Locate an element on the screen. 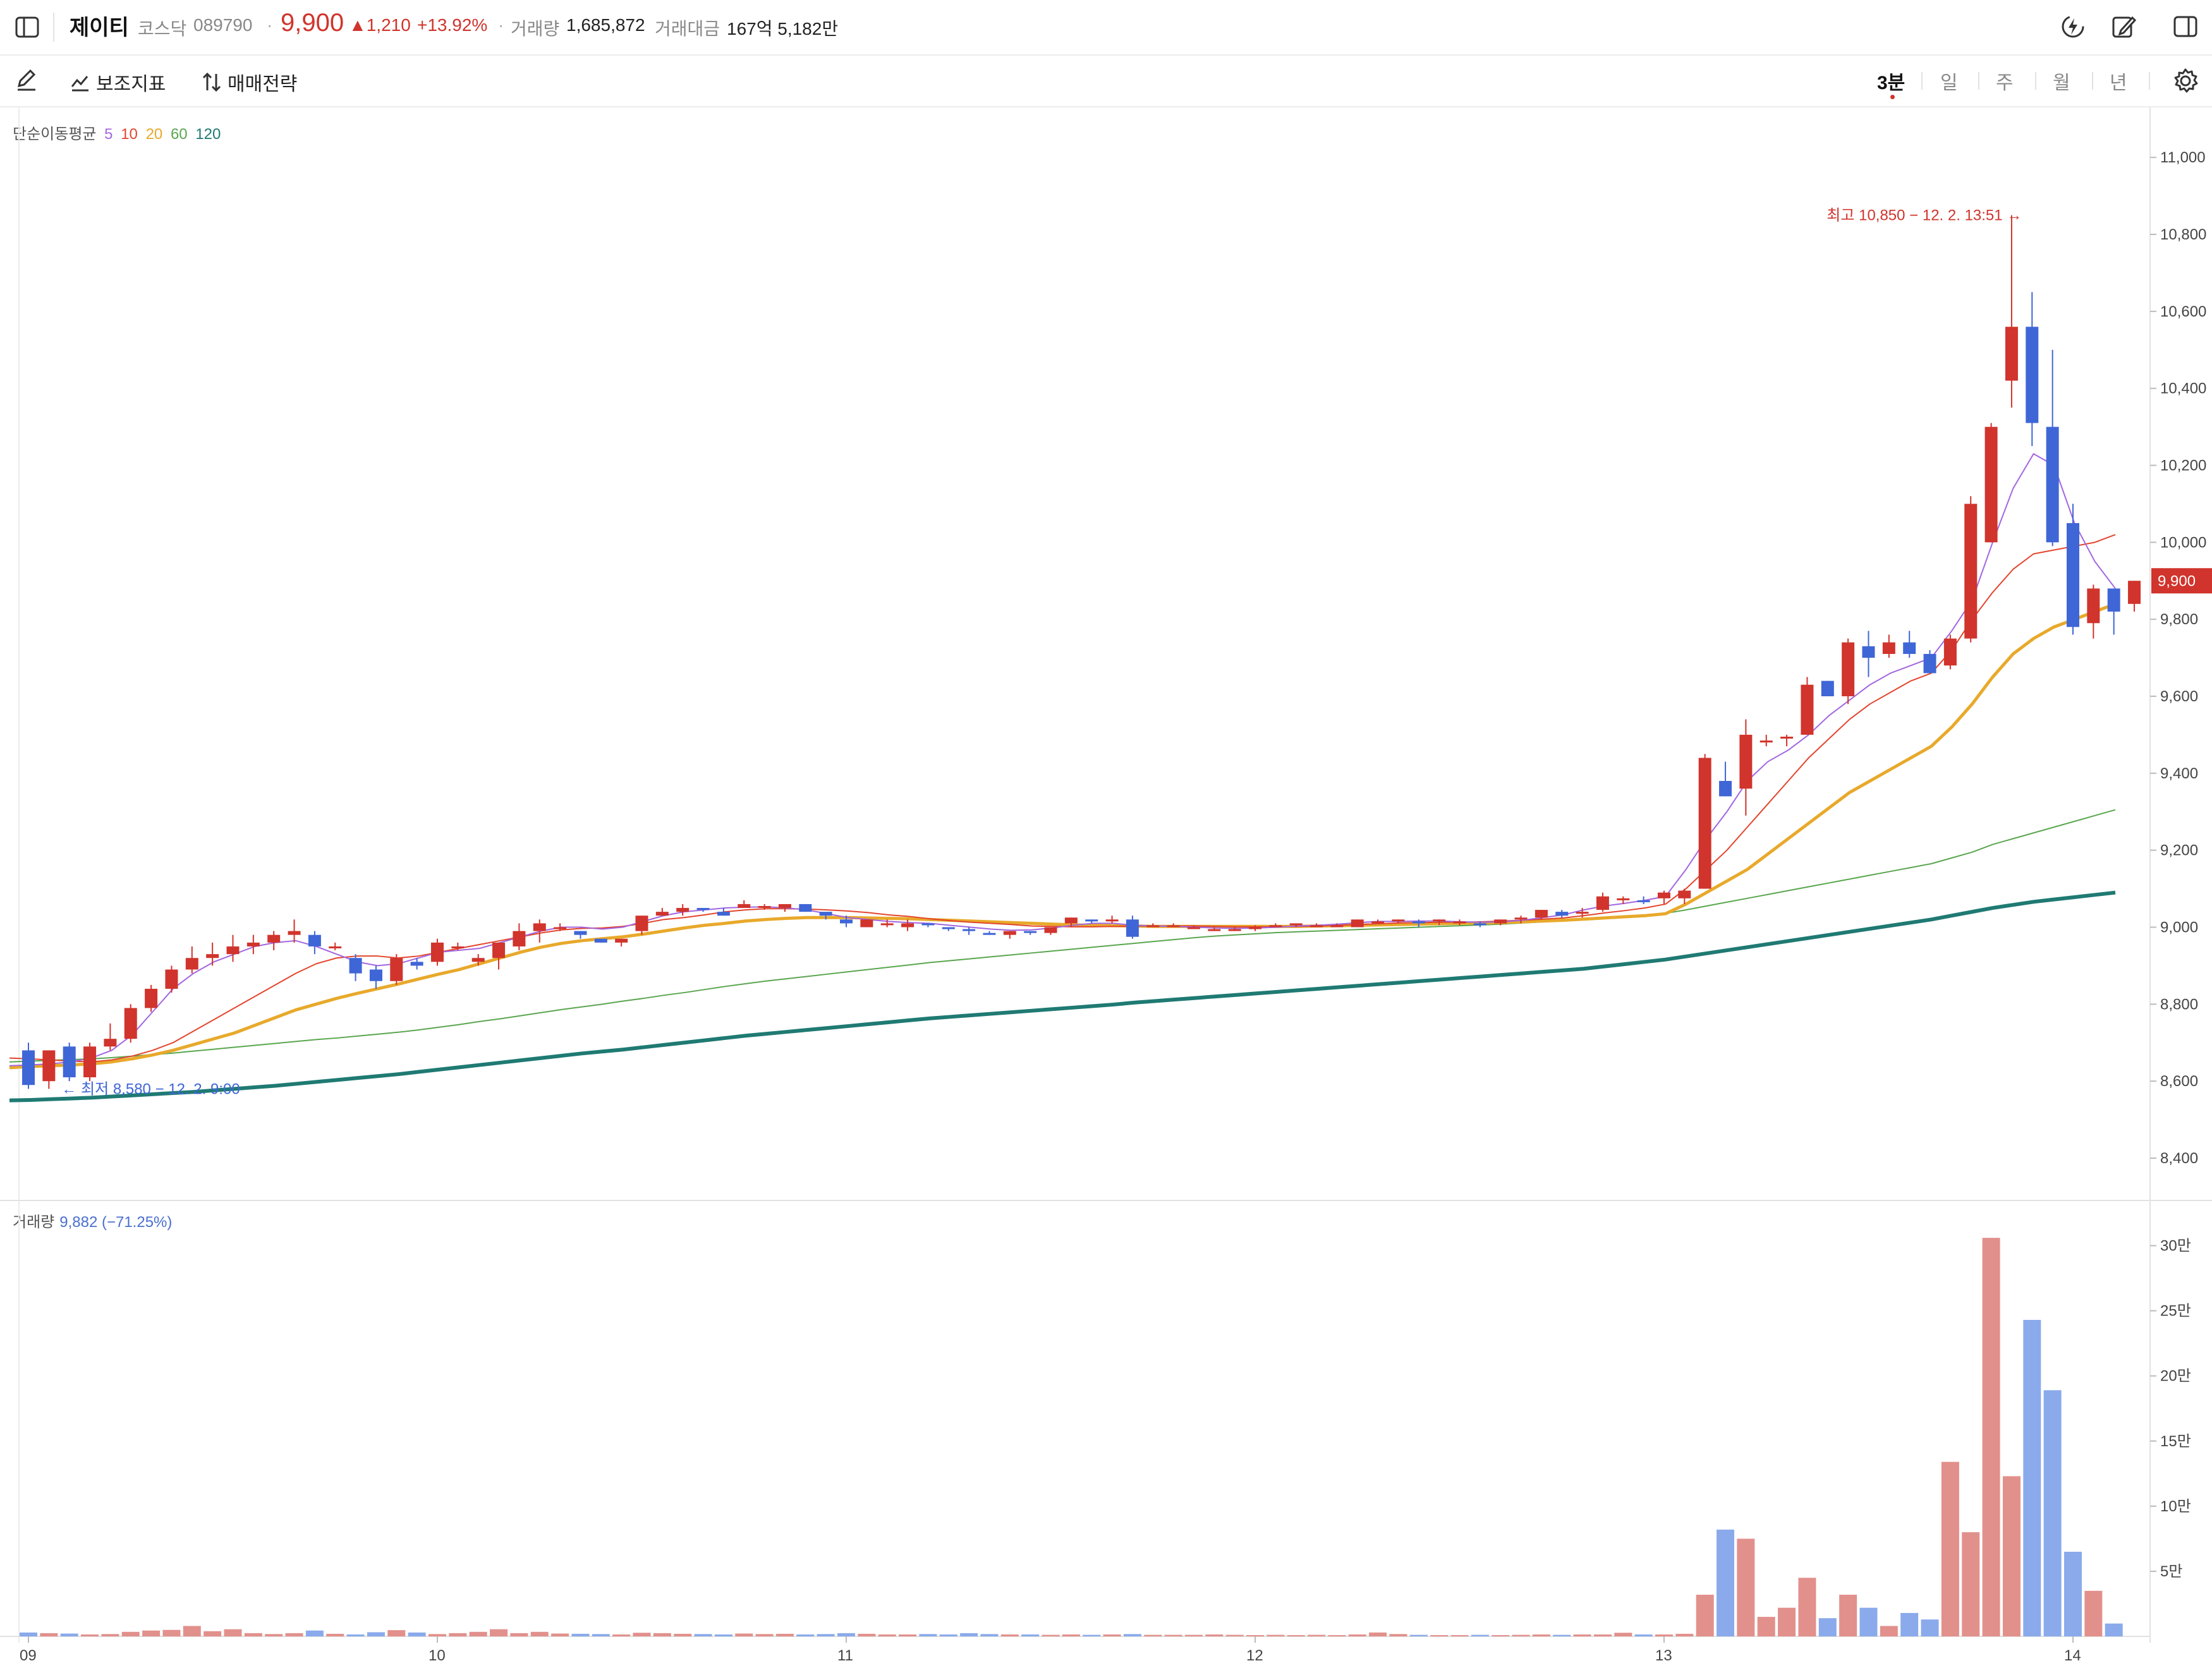 This screenshot has width=2212, height=1668. sidebar-toggle-icon is located at coordinates (27, 27).